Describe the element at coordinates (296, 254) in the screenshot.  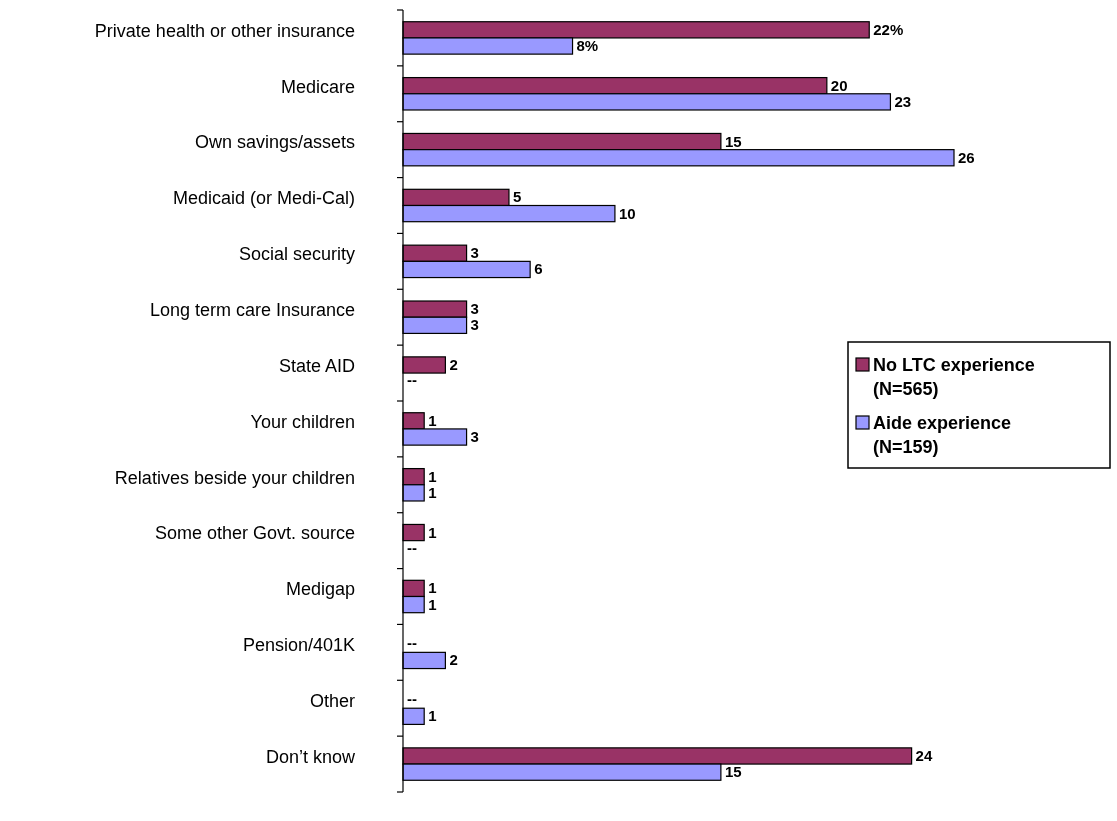
I see `y-tick-label: Social security` at that location.